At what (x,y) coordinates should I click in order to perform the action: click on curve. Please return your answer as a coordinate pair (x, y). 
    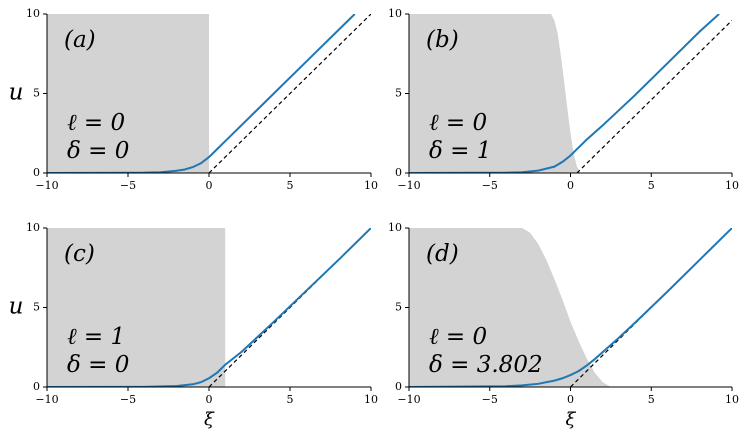
    Looking at the image, I should click on (201, 93).